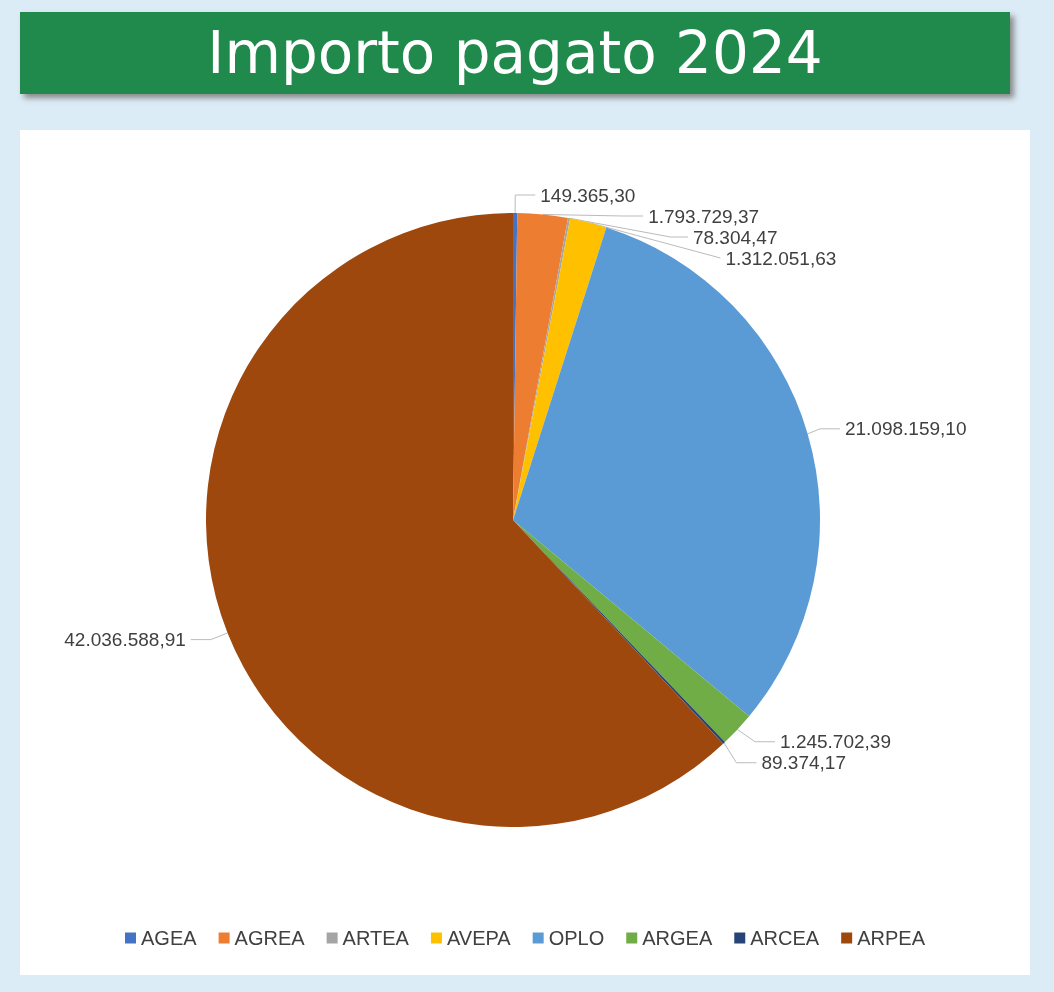  Describe the element at coordinates (270, 938) in the screenshot. I see `legend-label: AGREA` at that location.